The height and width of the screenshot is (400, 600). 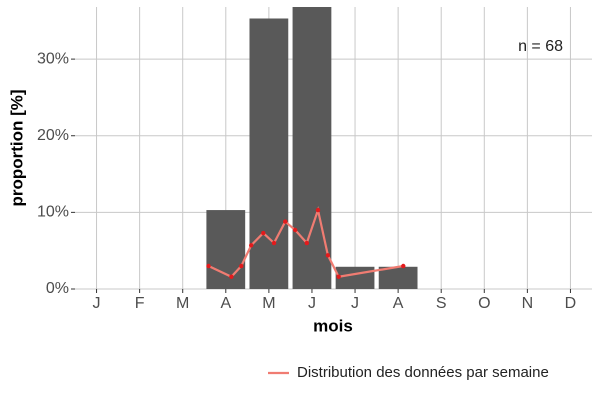 What do you see at coordinates (484, 303) in the screenshot?
I see `x-tick-label: O` at bounding box center [484, 303].